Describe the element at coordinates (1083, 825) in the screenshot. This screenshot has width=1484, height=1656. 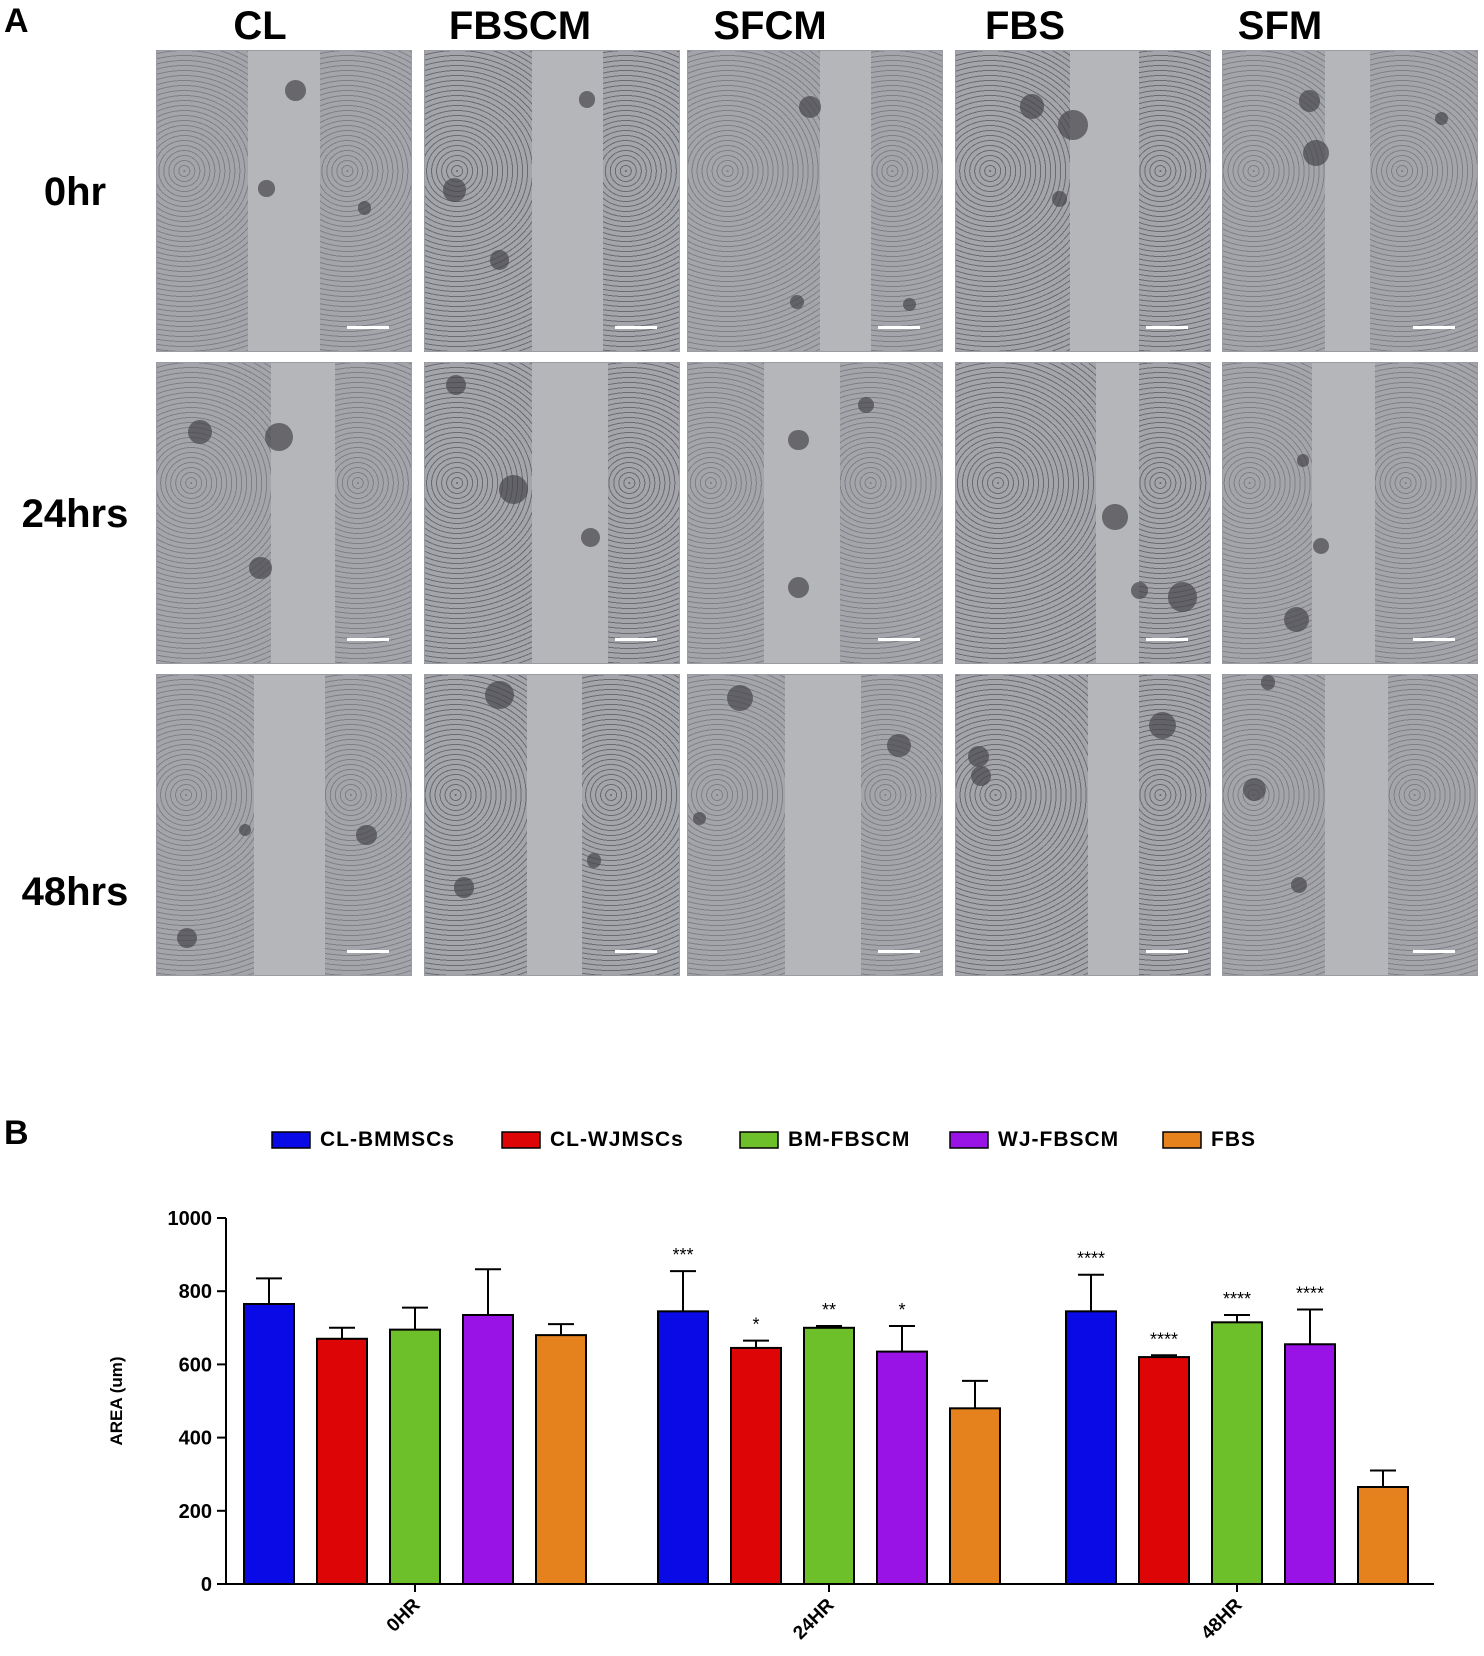
I see `micrograph-fbs-48hrs` at that location.